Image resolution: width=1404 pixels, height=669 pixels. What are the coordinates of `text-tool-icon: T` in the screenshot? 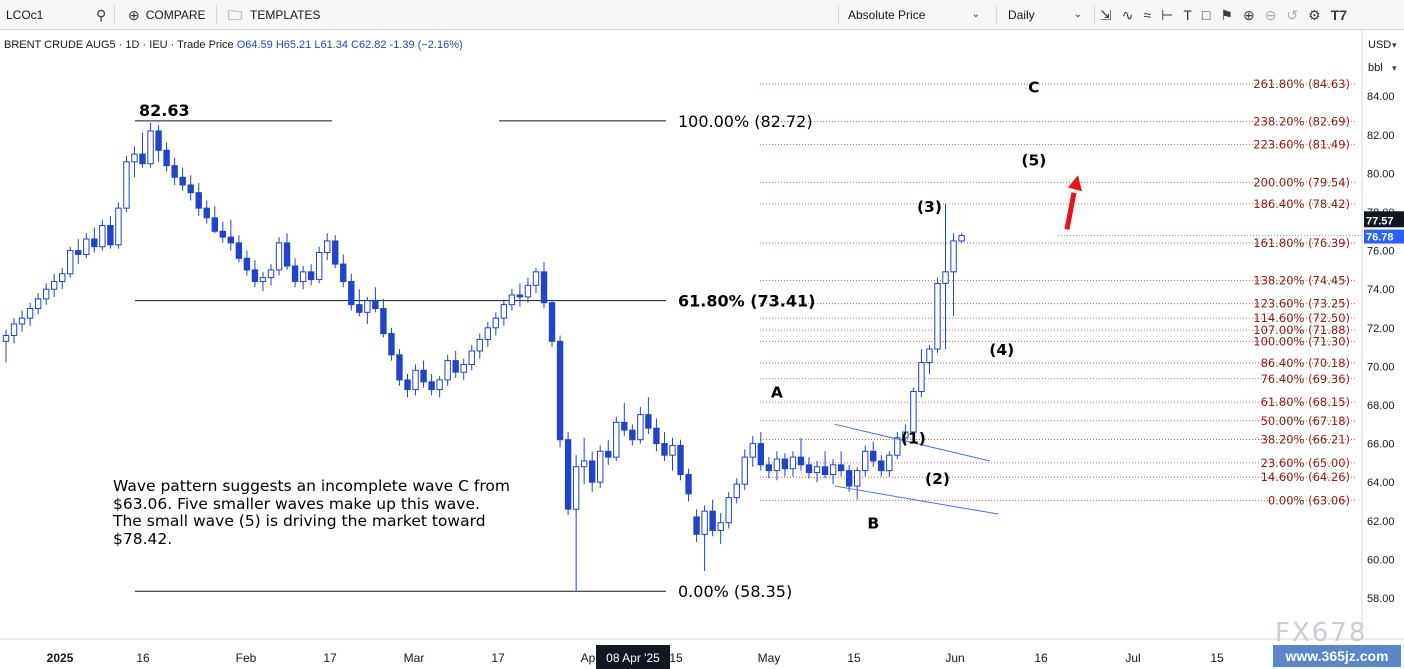 It's located at (1187, 14).